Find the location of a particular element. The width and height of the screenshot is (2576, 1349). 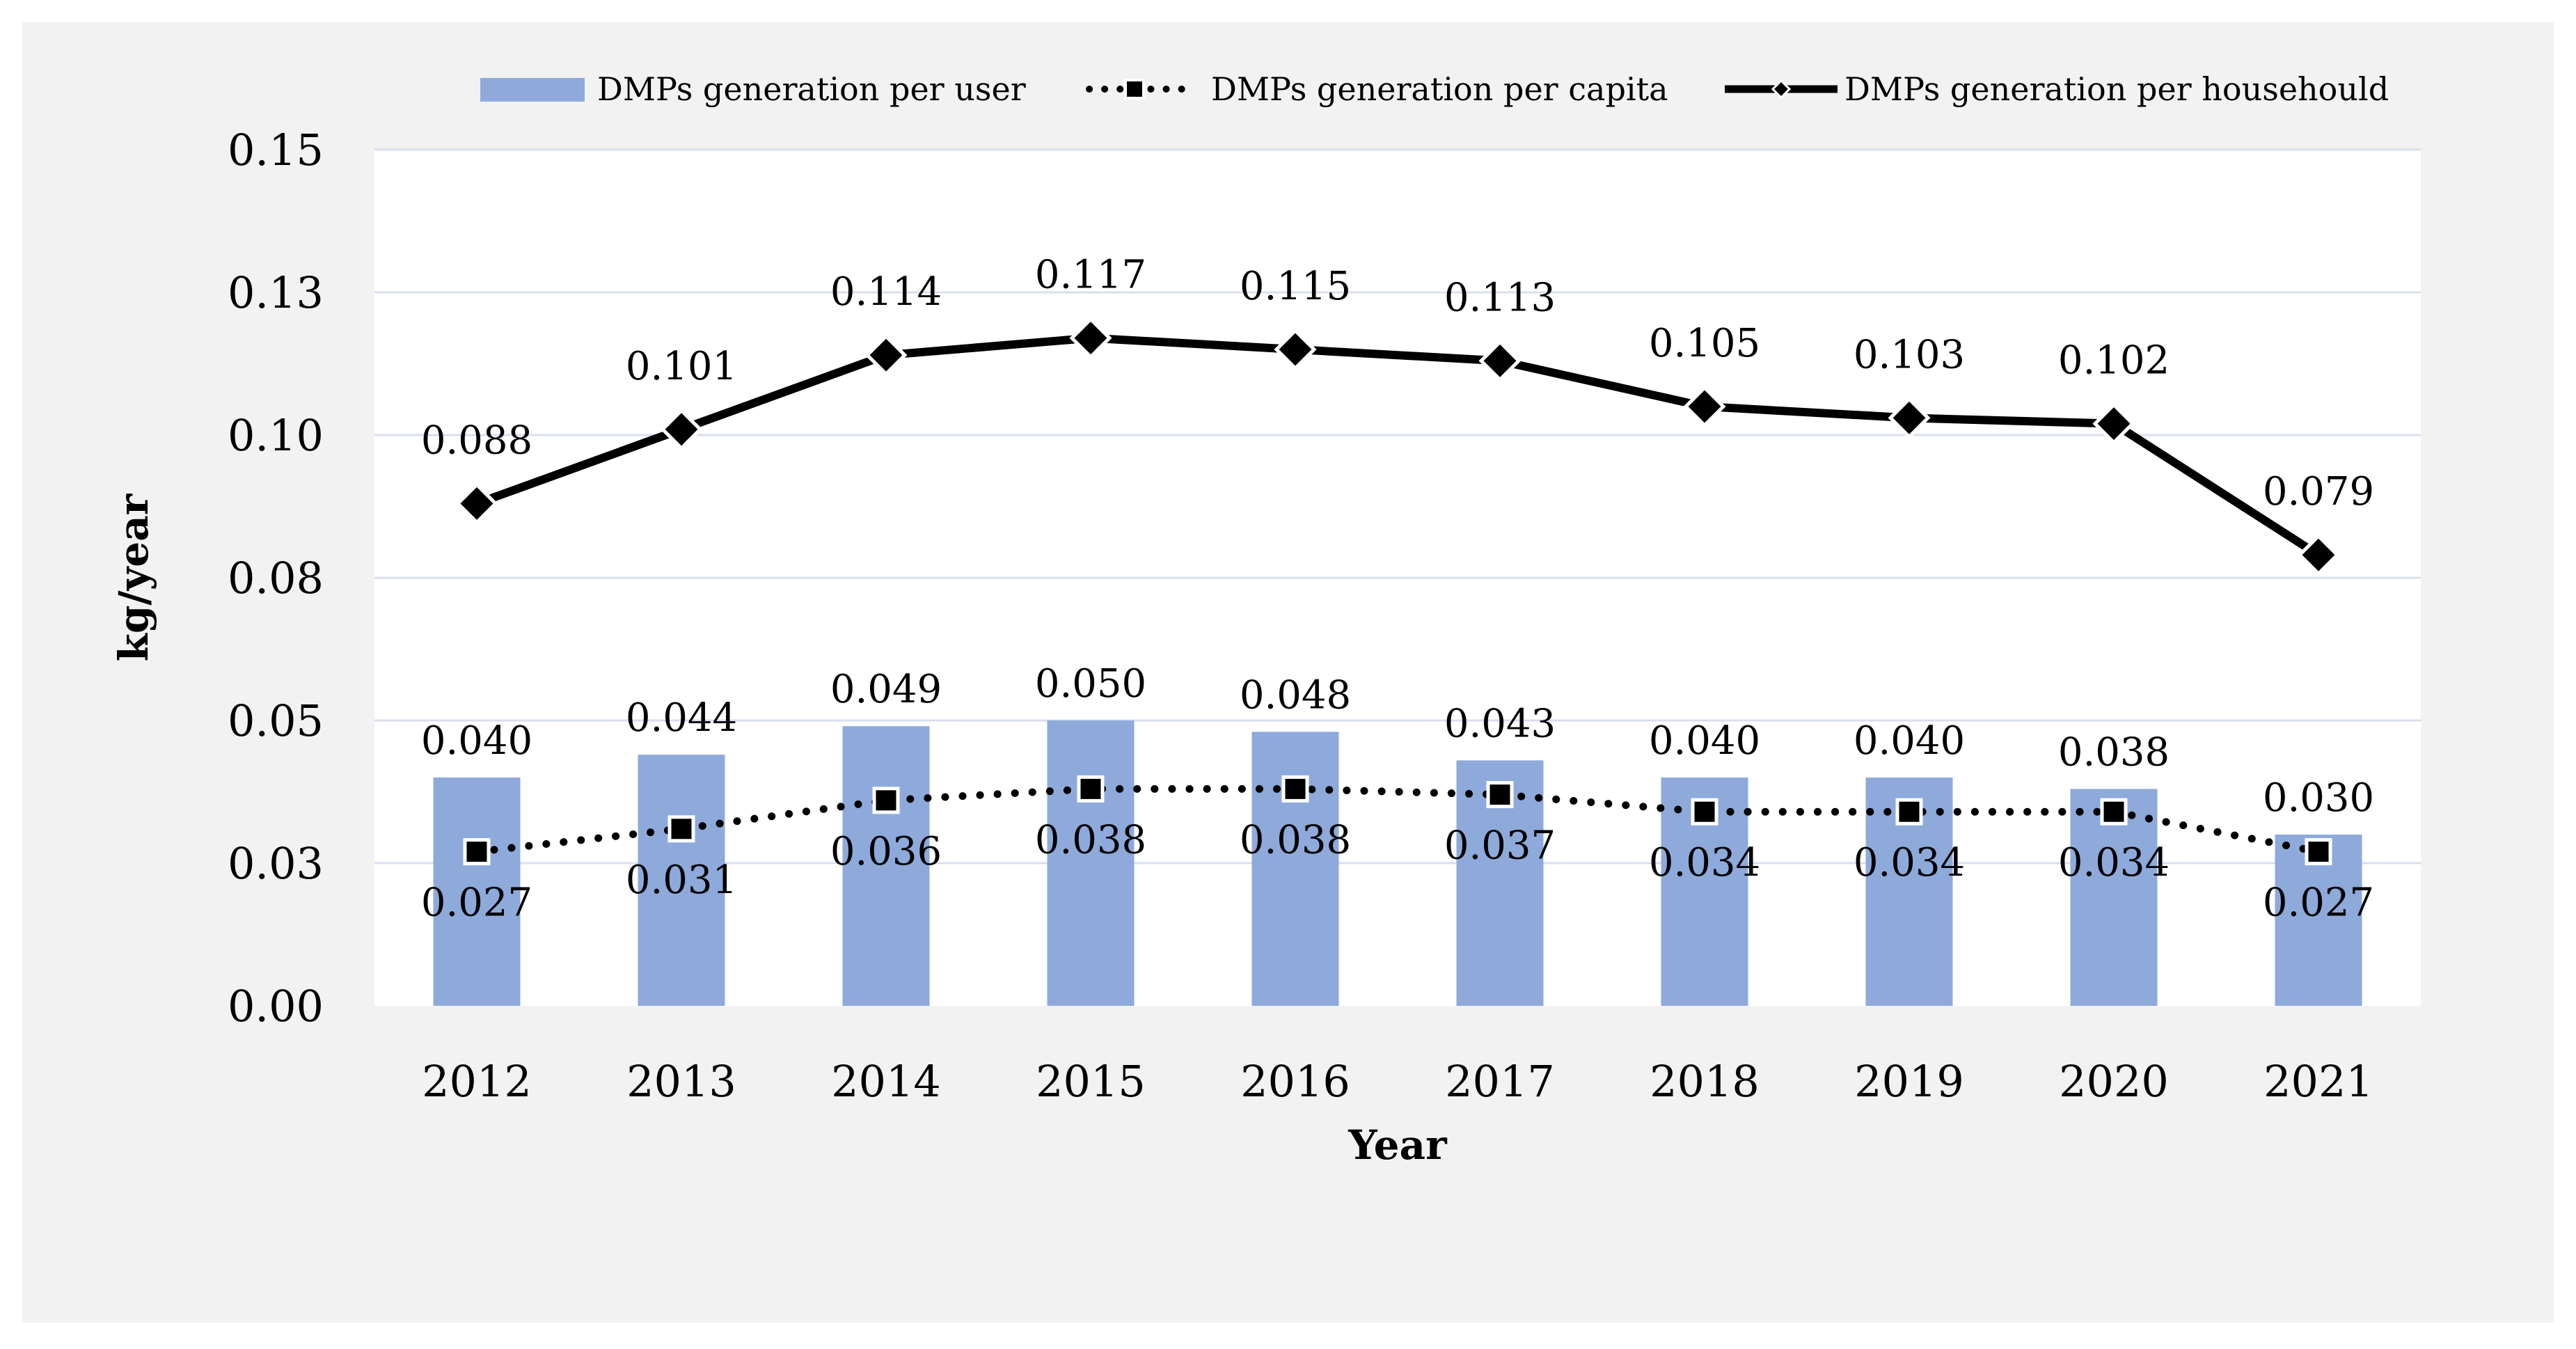

per-household-data-label: 0.114 is located at coordinates (886, 292).